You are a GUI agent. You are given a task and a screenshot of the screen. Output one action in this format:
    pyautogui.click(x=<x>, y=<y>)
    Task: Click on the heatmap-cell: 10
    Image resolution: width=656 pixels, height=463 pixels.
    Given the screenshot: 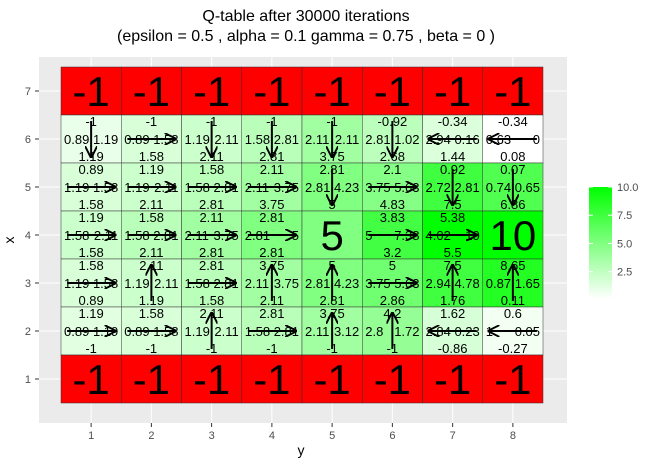 What is the action you would take?
    pyautogui.click(x=513, y=235)
    